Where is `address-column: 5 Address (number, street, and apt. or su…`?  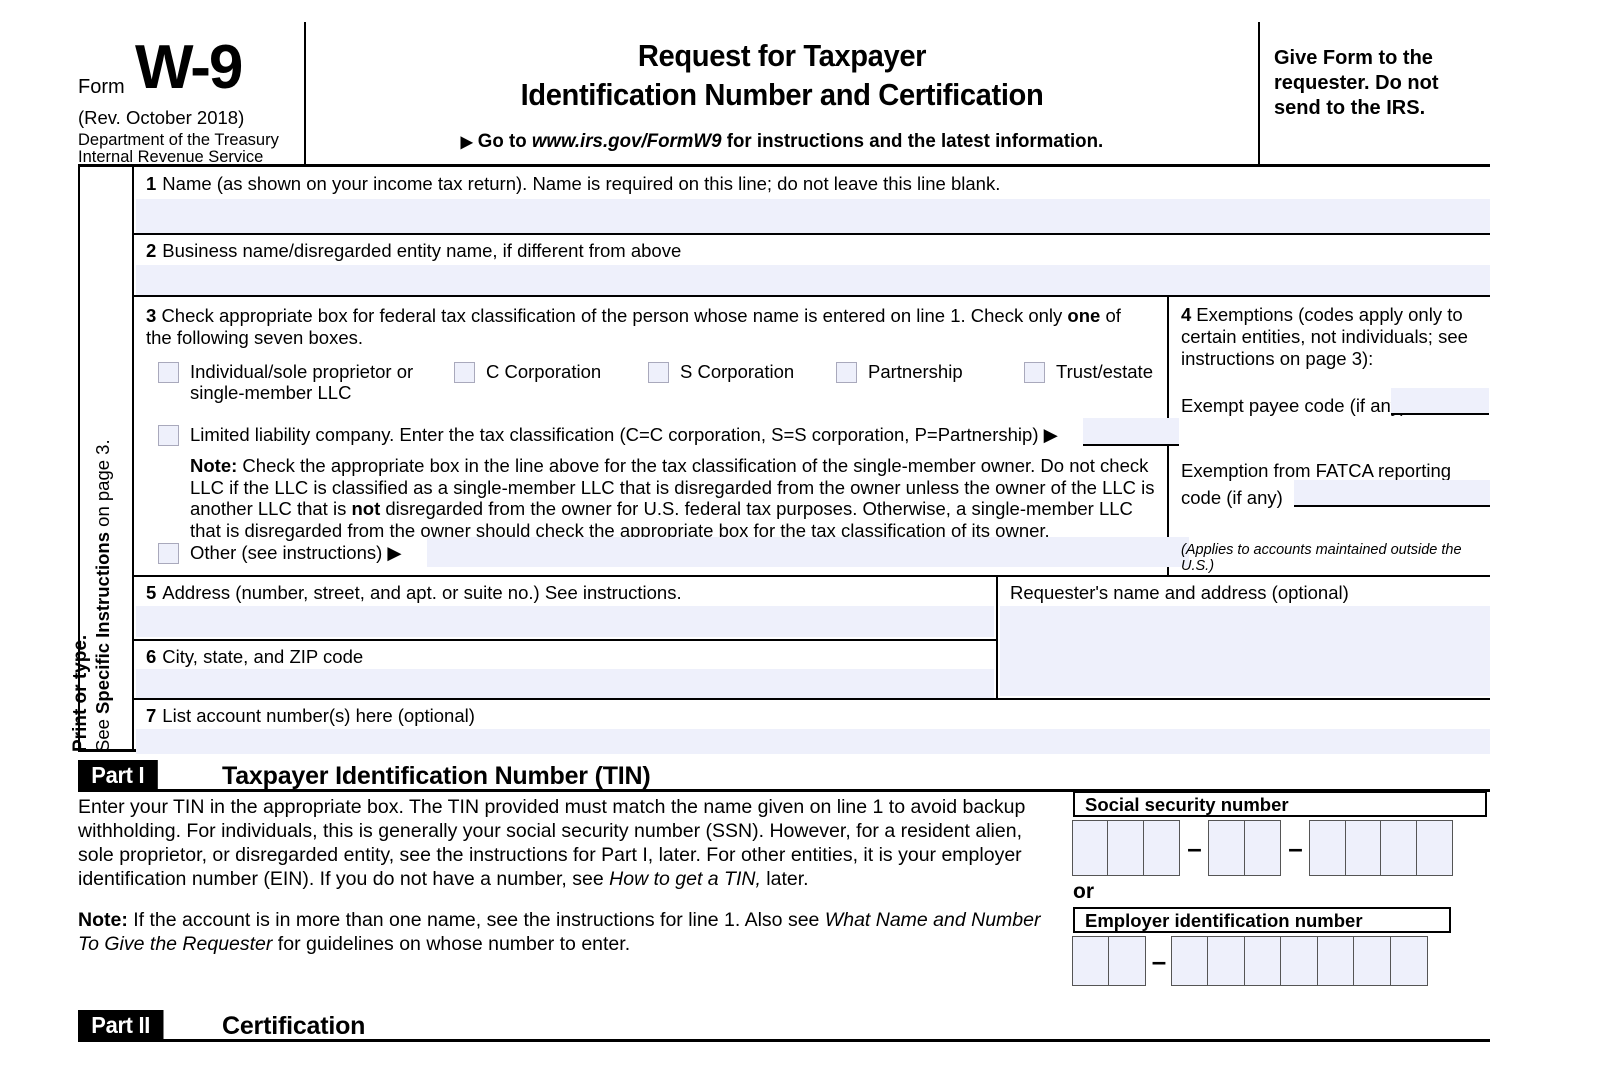
address-column: 5 Address (number, street, and apt. or su… is located at coordinates (566, 637).